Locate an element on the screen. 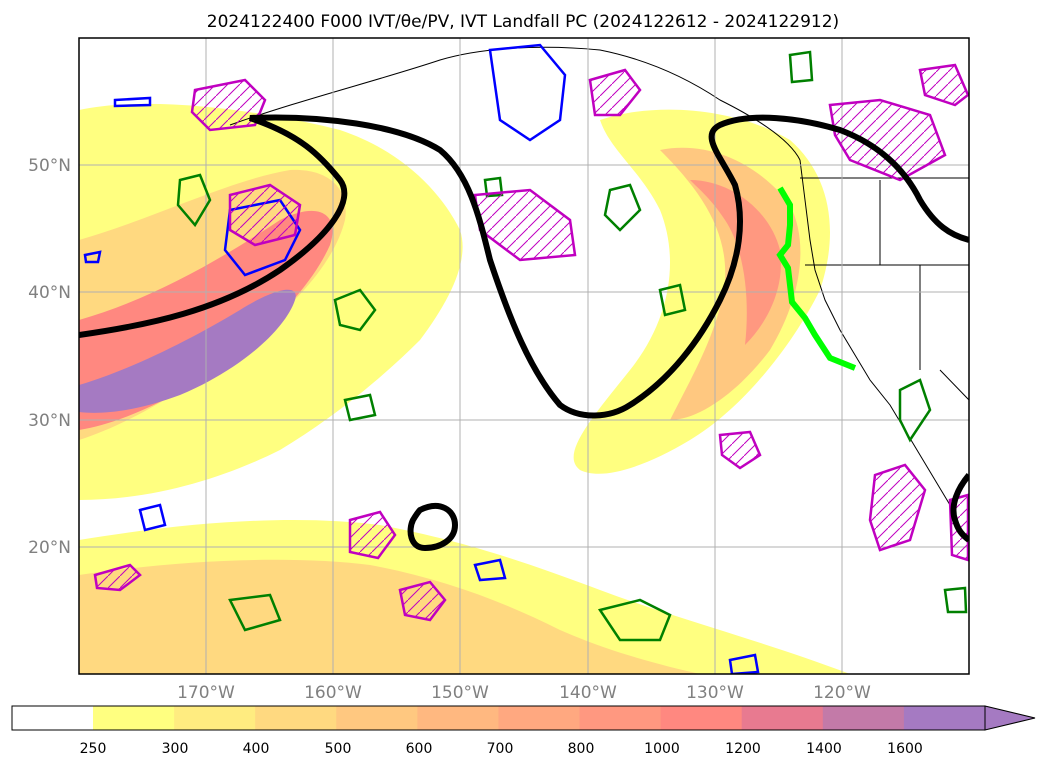  ivt-plume-east-core is located at coordinates (735, 262).